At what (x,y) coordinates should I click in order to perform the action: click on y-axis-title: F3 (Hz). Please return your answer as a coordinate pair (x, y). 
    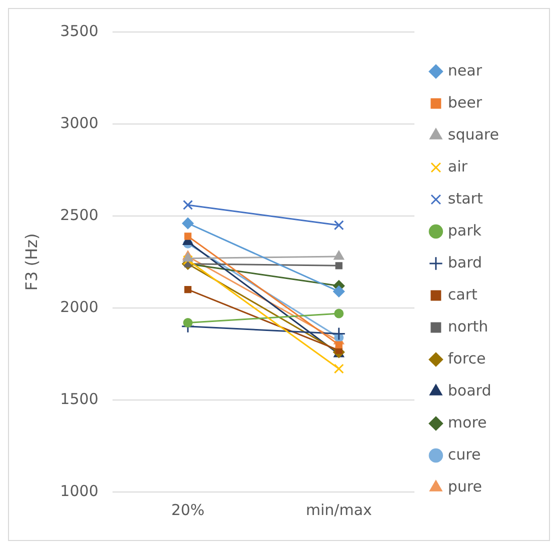
    Looking at the image, I should click on (31, 262).